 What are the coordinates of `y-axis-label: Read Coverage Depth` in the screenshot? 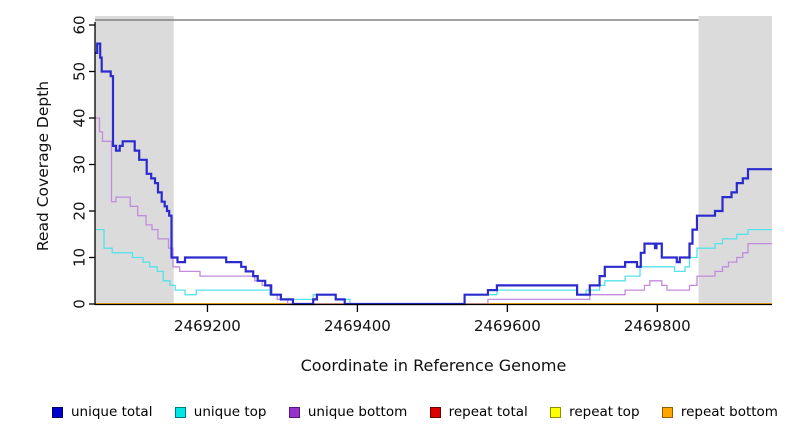 It's located at (43, 166).